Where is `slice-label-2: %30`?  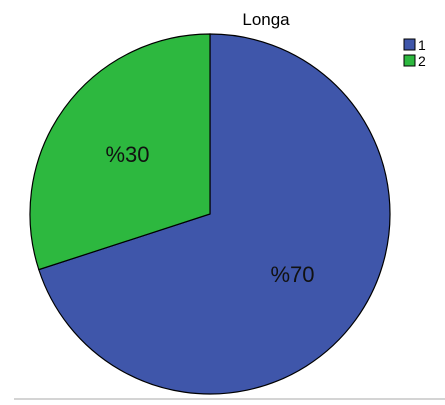 slice-label-2: %30 is located at coordinates (127, 154).